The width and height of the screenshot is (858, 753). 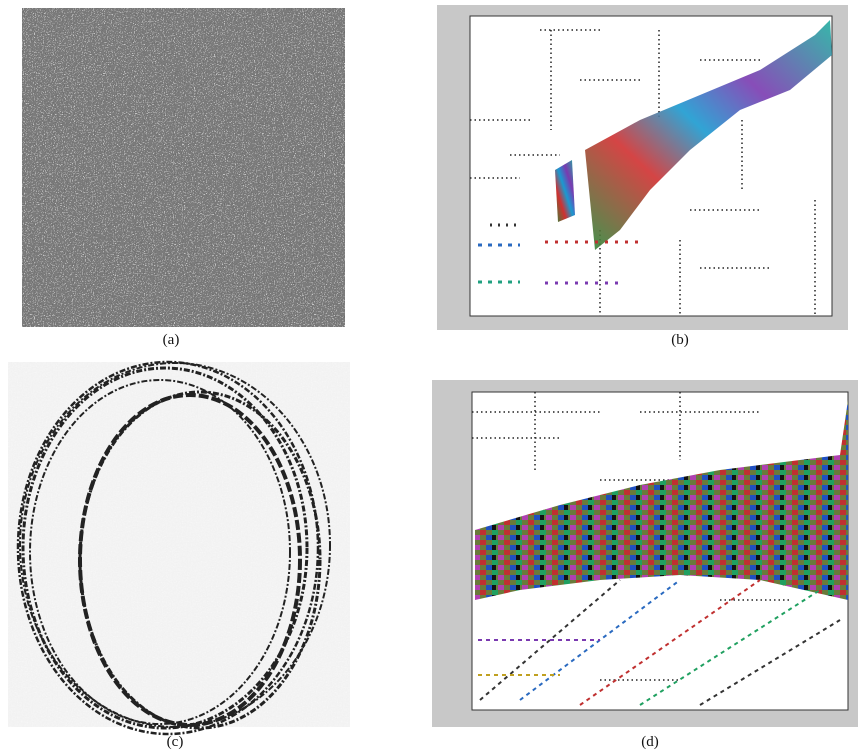 What do you see at coordinates (559, 254) in the screenshot?
I see `data-points` at bounding box center [559, 254].